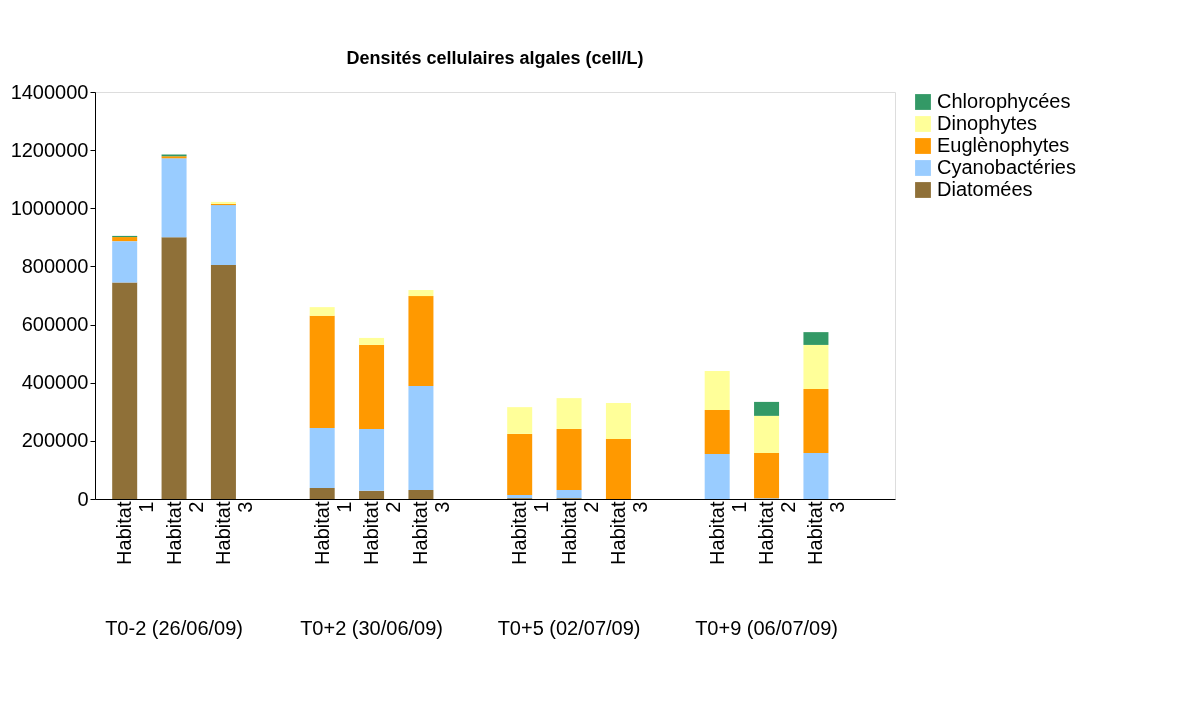  I want to click on legend-label: Dinophytes, so click(987, 123).